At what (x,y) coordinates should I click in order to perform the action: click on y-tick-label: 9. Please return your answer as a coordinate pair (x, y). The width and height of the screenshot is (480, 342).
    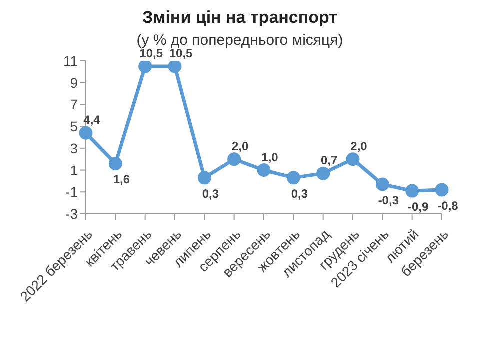
    Looking at the image, I should click on (74, 82).